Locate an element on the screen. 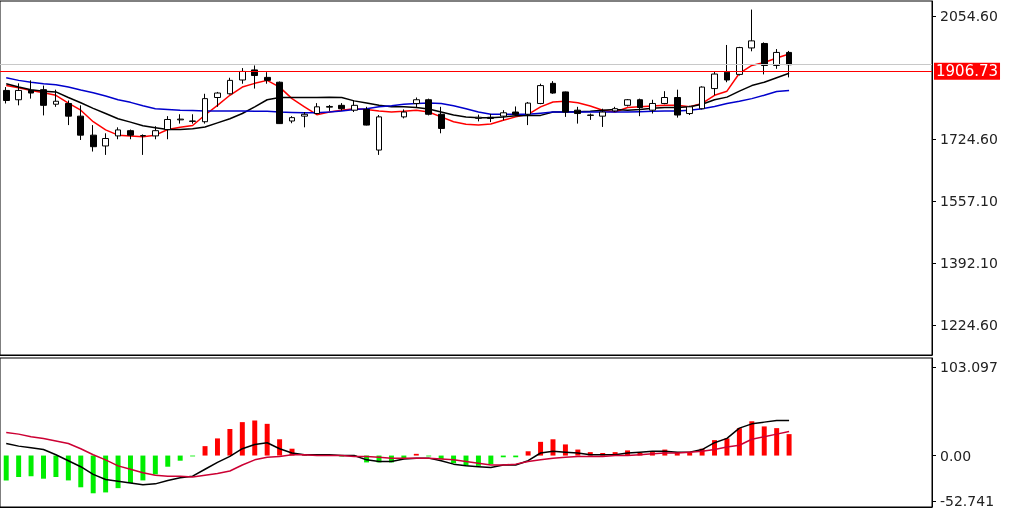 This screenshot has width=1028, height=523. y-tick-label: 103.097 is located at coordinates (969, 367).